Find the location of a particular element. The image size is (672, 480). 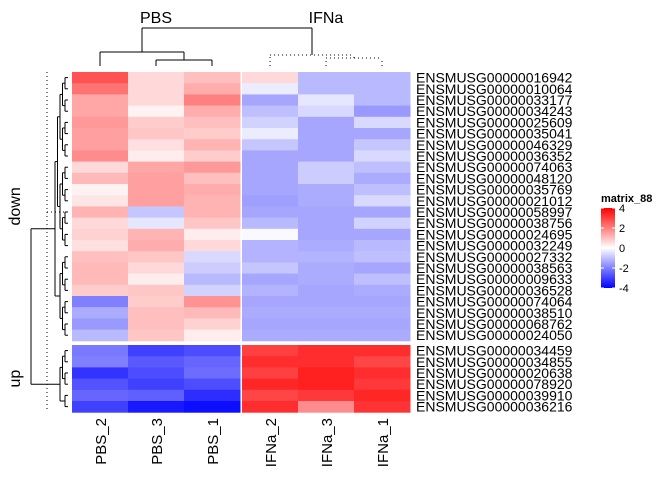

legend-tick-label: -4 is located at coordinates (624, 289).